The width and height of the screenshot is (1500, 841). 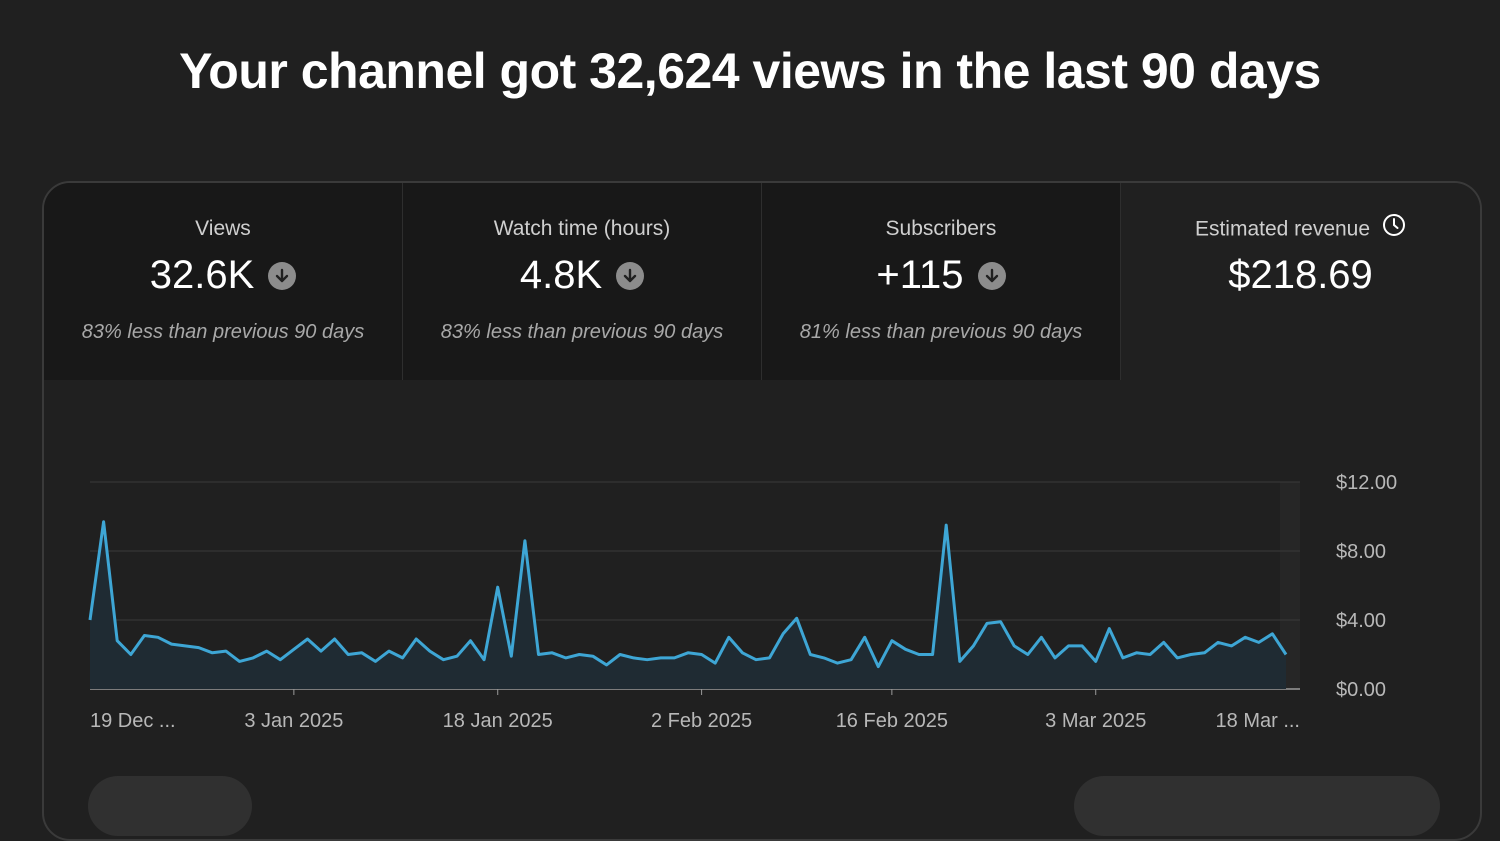 I want to click on metric-value: 32.6K, so click(x=202, y=275).